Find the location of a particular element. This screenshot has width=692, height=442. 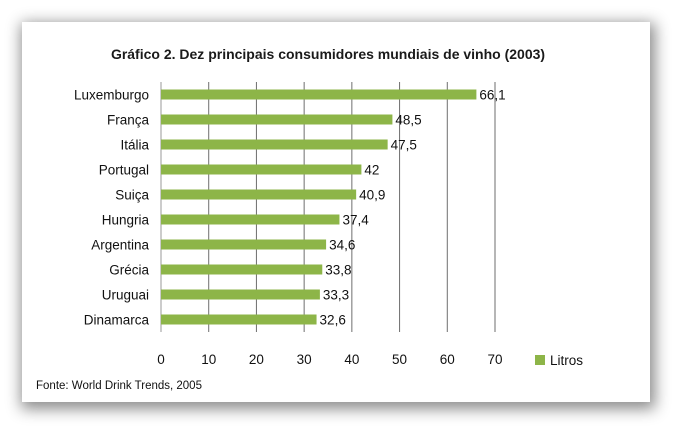

data-label: 42 is located at coordinates (371, 170).